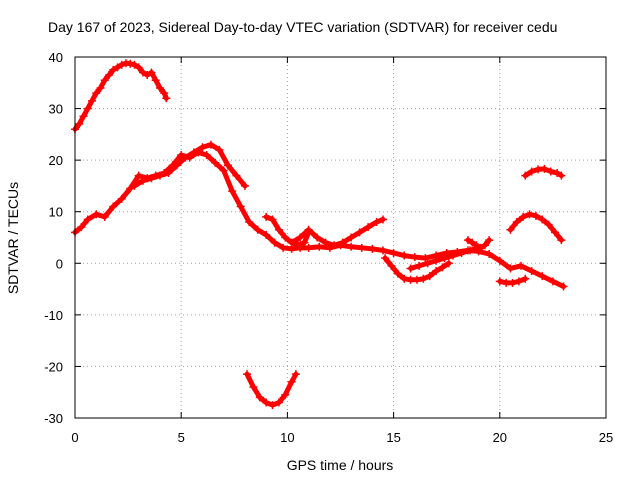  What do you see at coordinates (340, 465) in the screenshot?
I see `x-axis-label: GPS time / hours` at bounding box center [340, 465].